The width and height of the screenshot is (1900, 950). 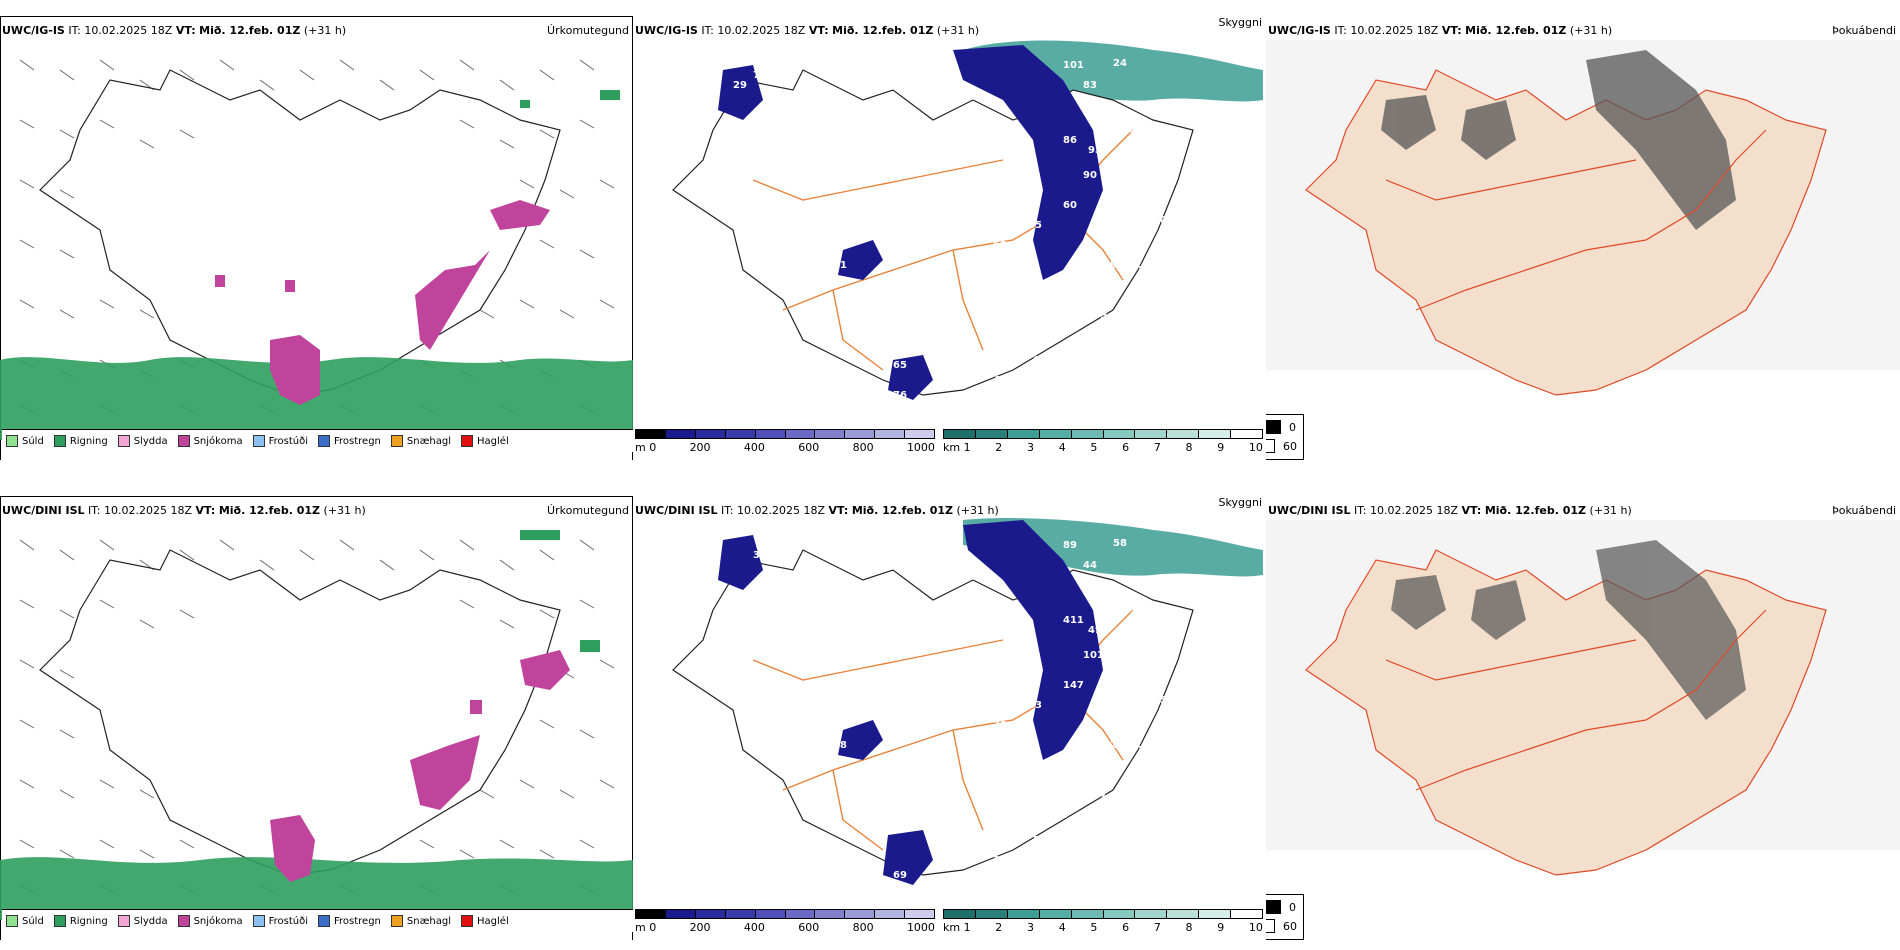 I want to click on colorbar-ticks: m 0 200 400 600 800 1000, so click(x=785, y=447).